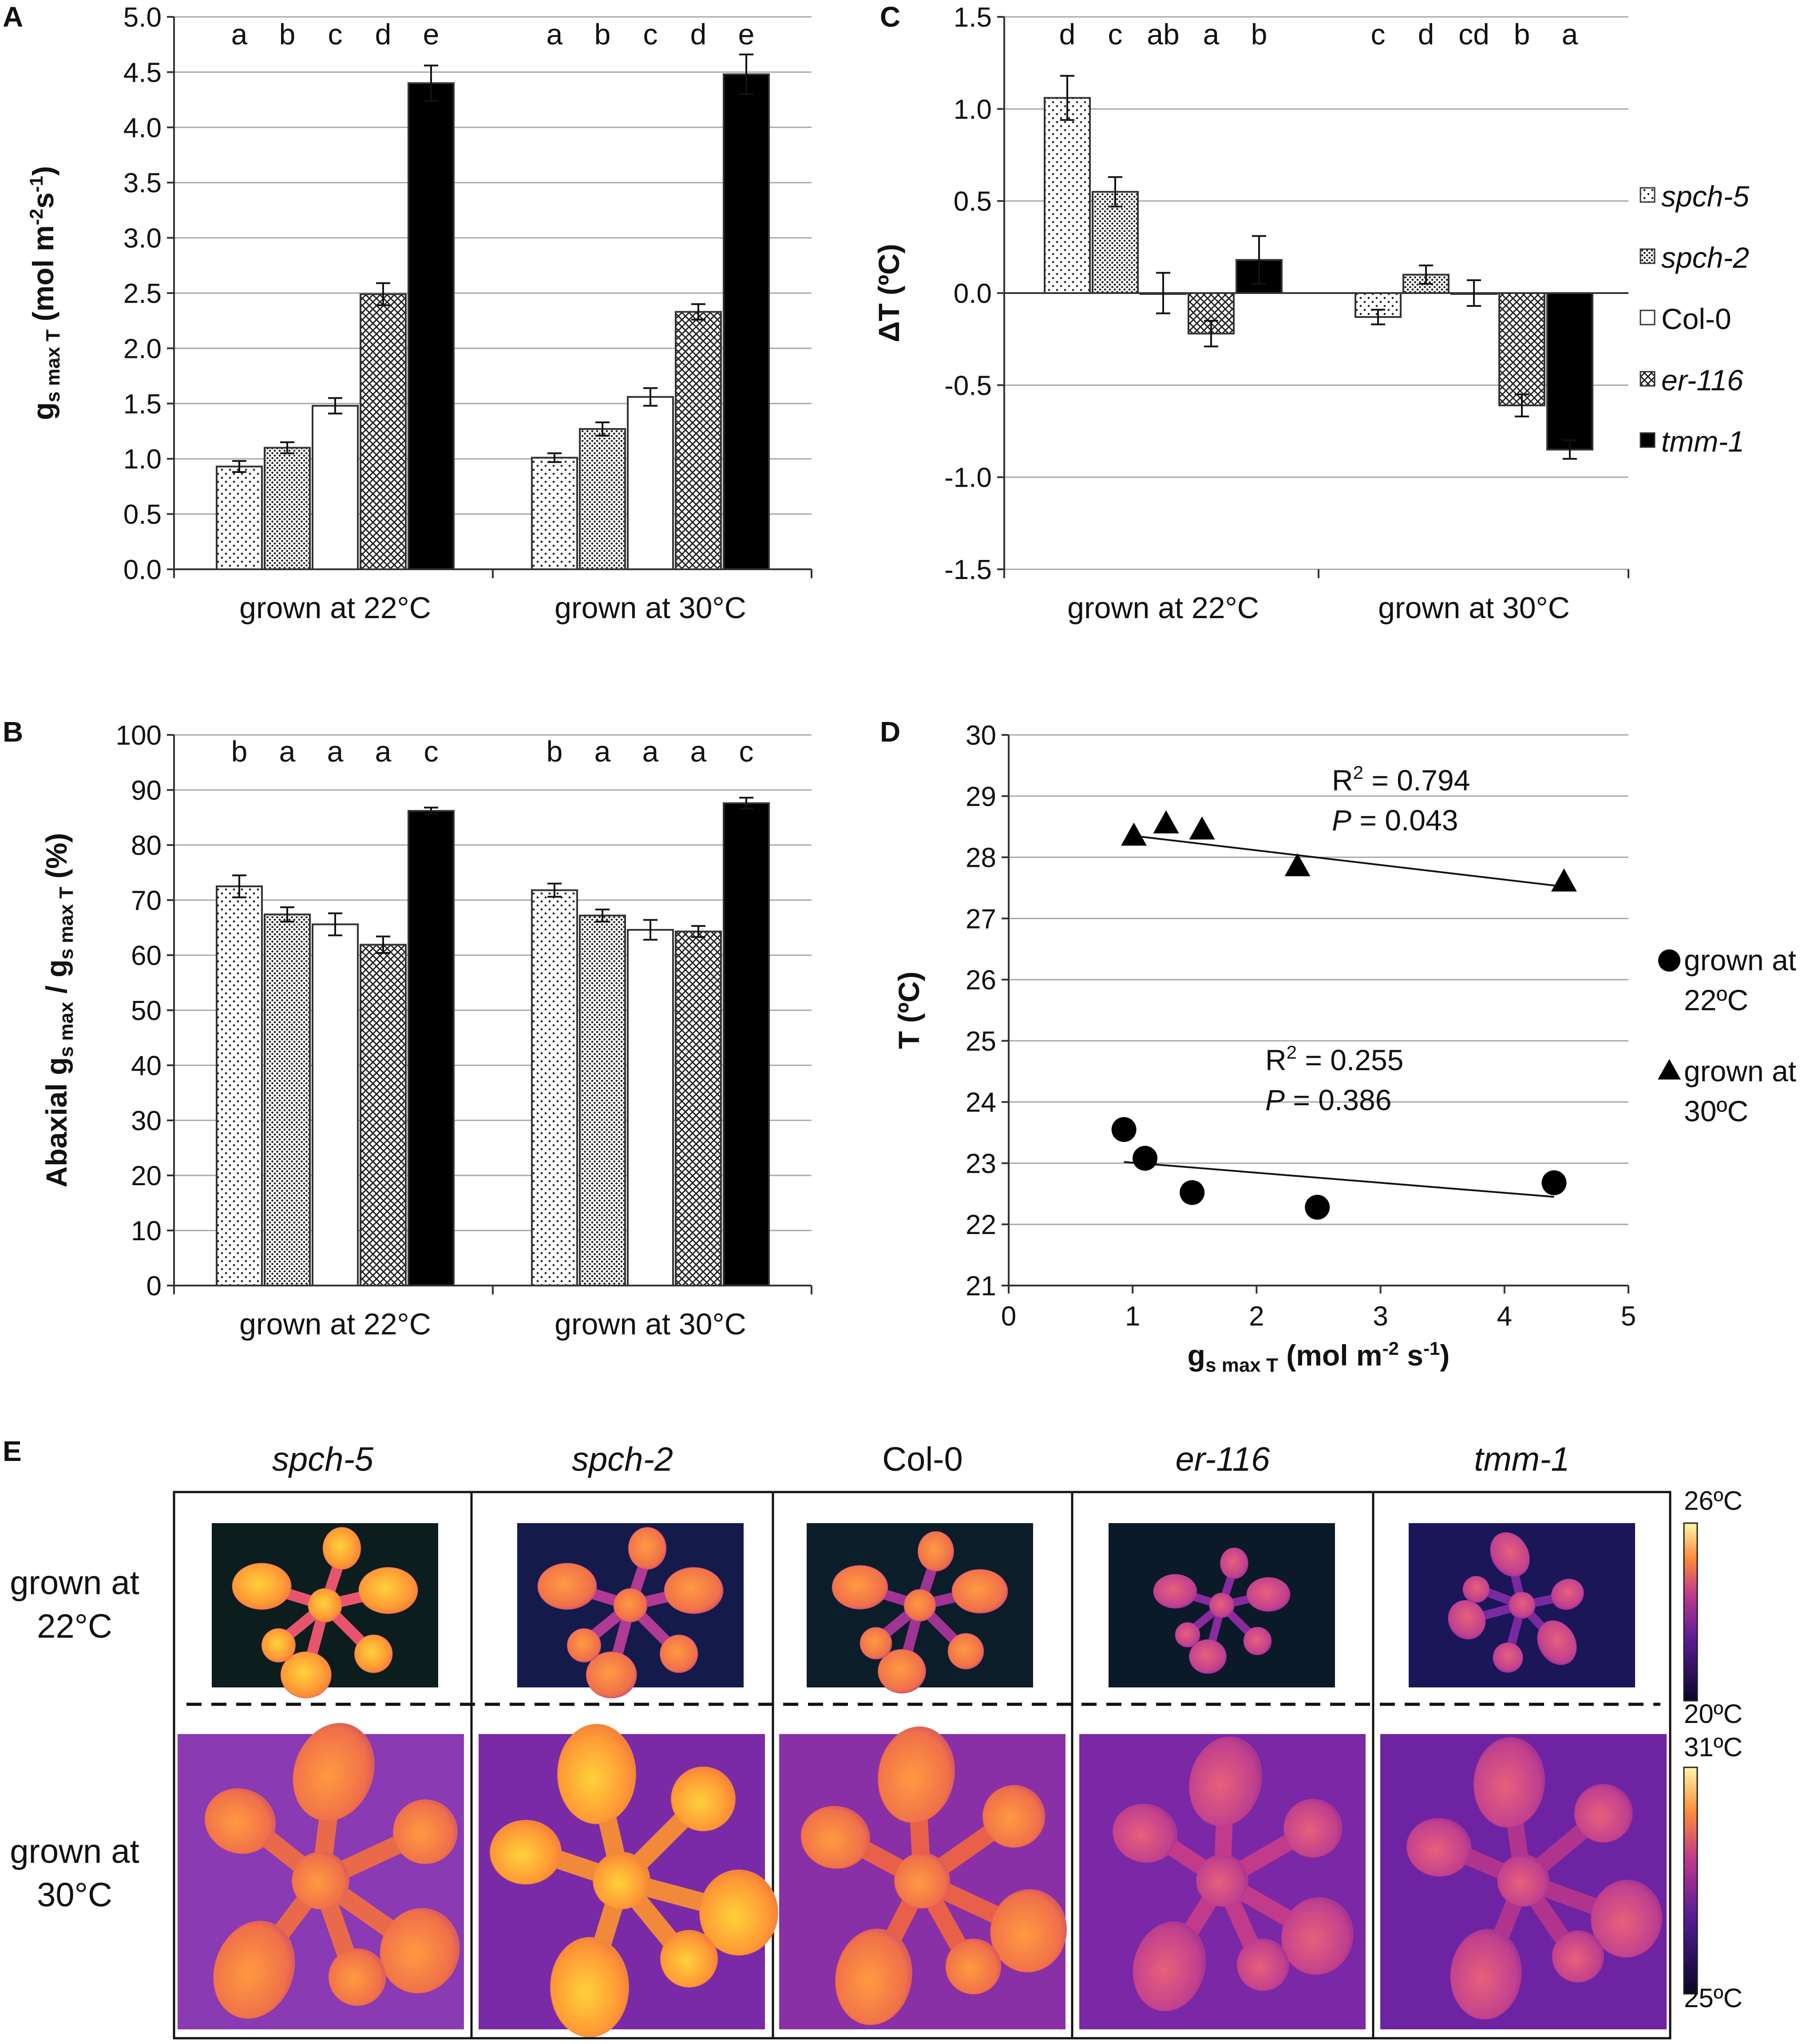 The height and width of the screenshot is (2044, 1818). What do you see at coordinates (1628, 1316) in the screenshot?
I see `x-tick-label: 5` at bounding box center [1628, 1316].